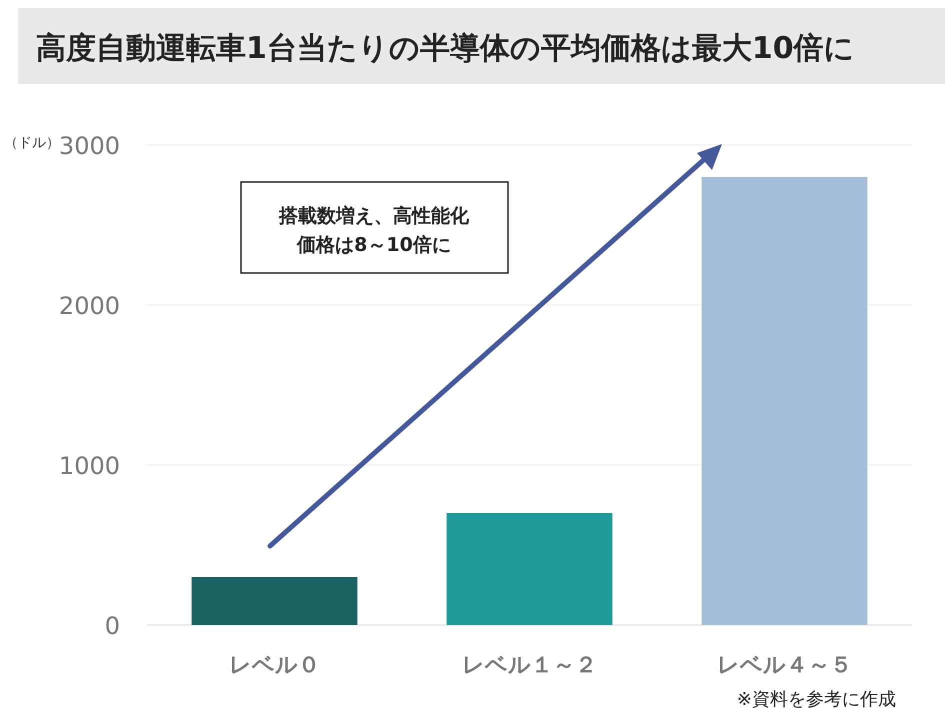  I want to click on x-tick-label: レベル４～５, so click(784, 665).